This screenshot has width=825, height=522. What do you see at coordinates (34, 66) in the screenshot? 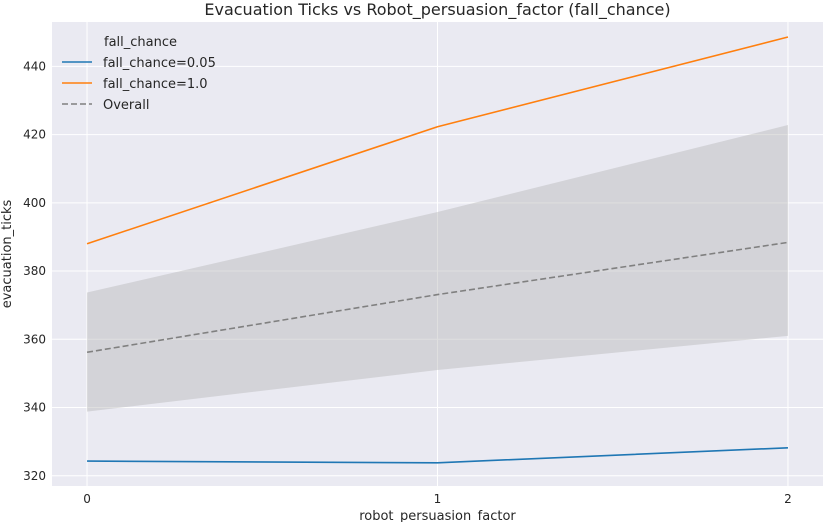
I see `y-tick-label: 440` at bounding box center [34, 66].